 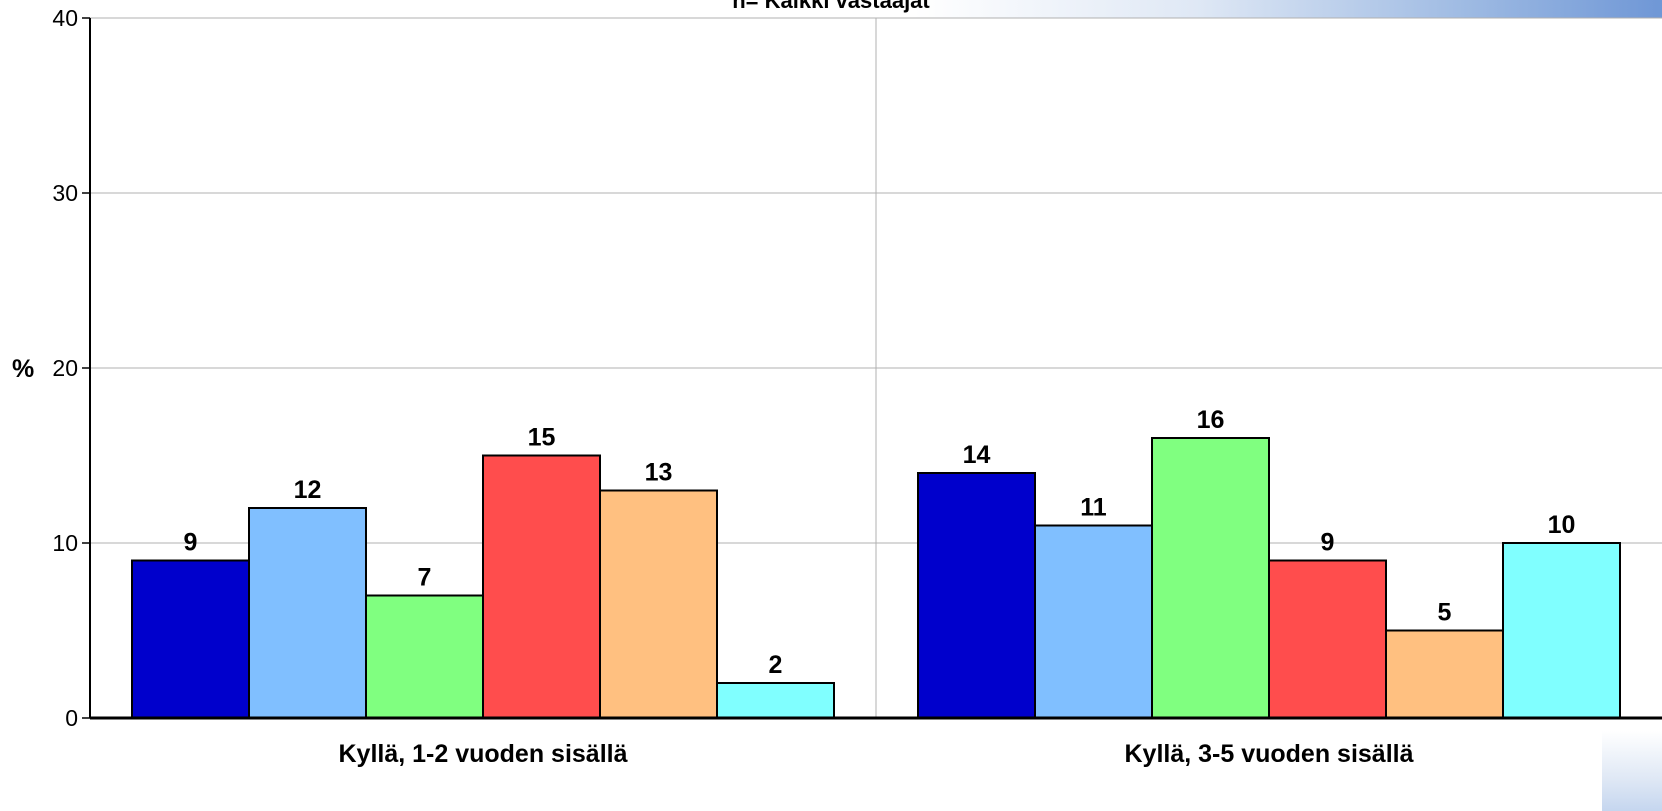 What do you see at coordinates (308, 490) in the screenshot?
I see `bar-value-label: 12` at bounding box center [308, 490].